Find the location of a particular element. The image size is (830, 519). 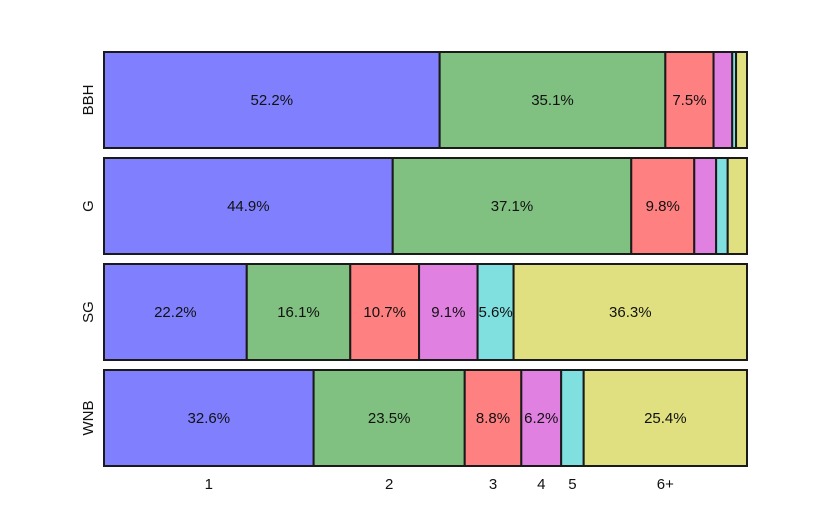

x-tick-label: 6+ is located at coordinates (665, 484).